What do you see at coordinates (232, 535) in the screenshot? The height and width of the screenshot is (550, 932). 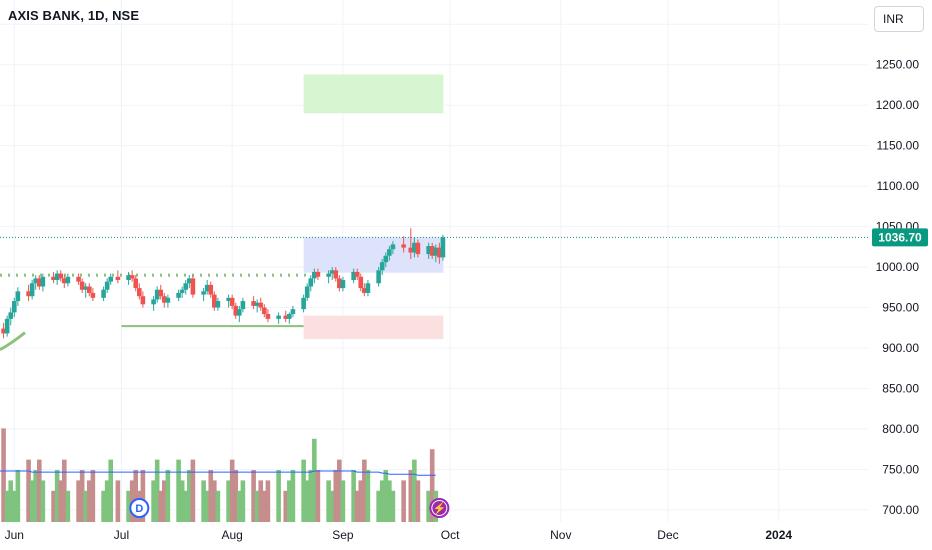 I see `time-tick-label: Aug` at bounding box center [232, 535].